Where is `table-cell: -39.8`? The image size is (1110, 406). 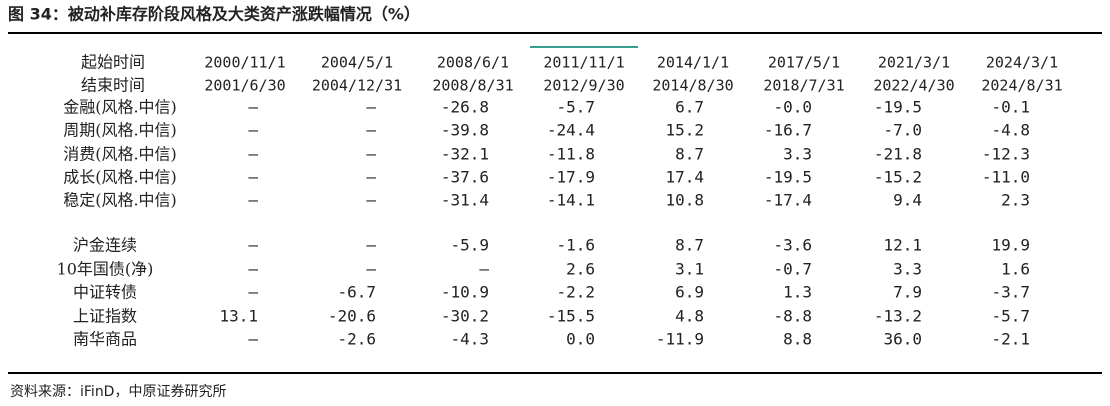 table-cell: -39.8 is located at coordinates (465, 130).